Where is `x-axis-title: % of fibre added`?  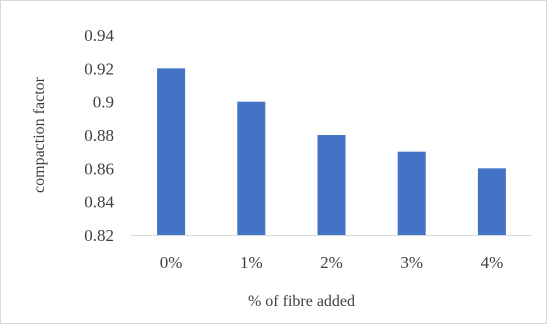 x-axis-title: % of fibre added is located at coordinates (301, 301).